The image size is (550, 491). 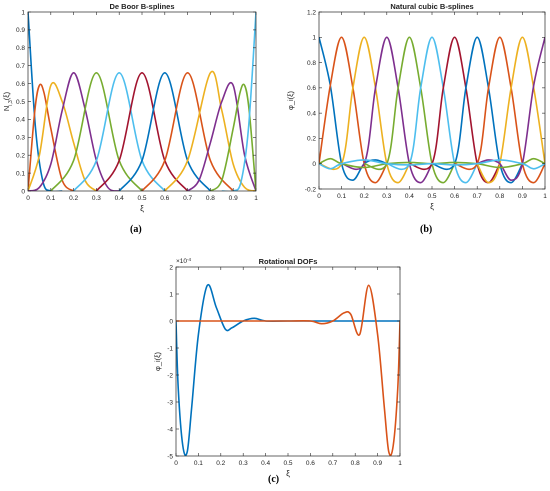 What do you see at coordinates (141, 198) in the screenshot?
I see `chart-a-xtick-label: 0.5` at bounding box center [141, 198].